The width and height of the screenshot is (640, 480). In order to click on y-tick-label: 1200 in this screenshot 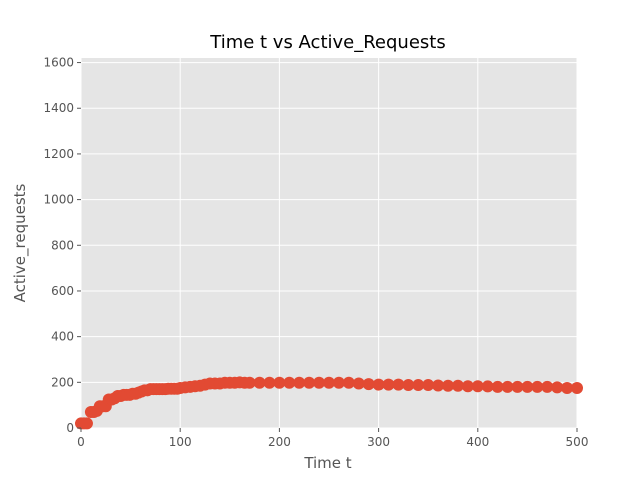, I will do `click(58, 154)`.